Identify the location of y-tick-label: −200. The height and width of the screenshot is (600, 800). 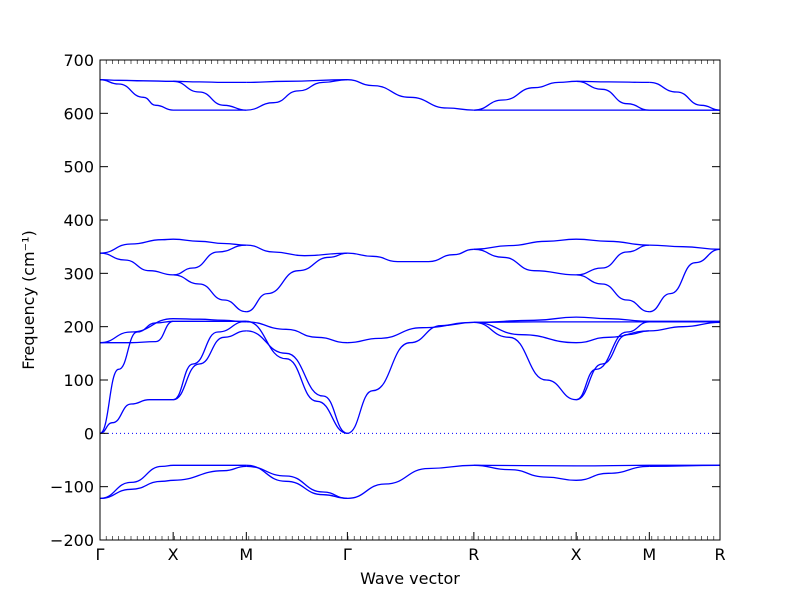
(72, 540).